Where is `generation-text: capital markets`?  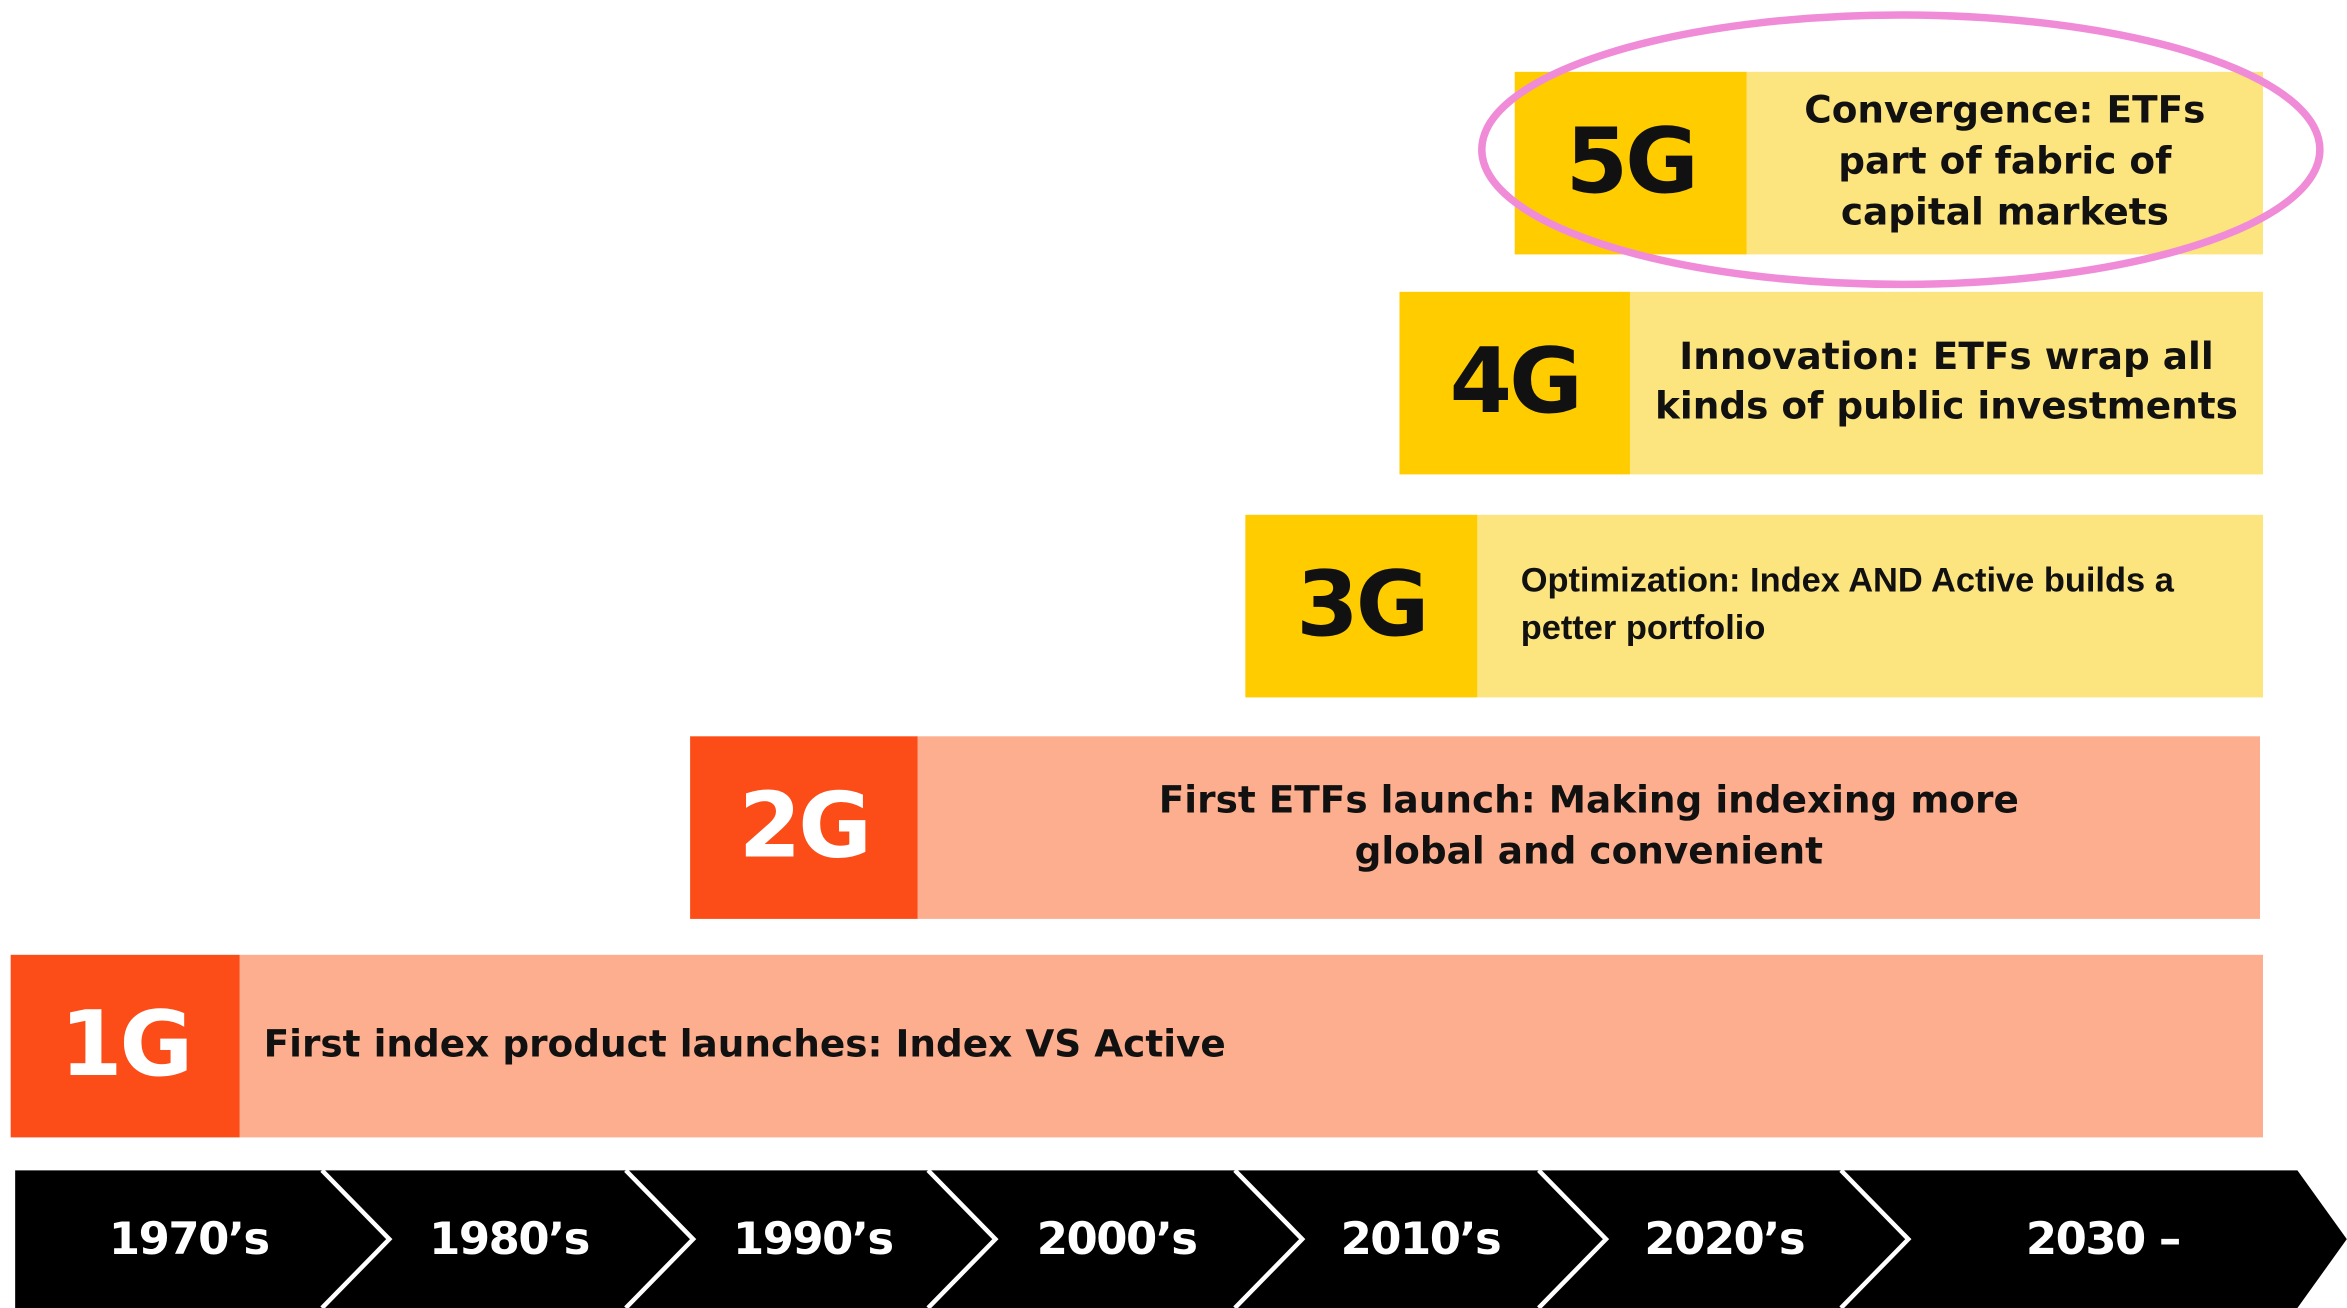
generation-text: capital markets is located at coordinates (2005, 212).